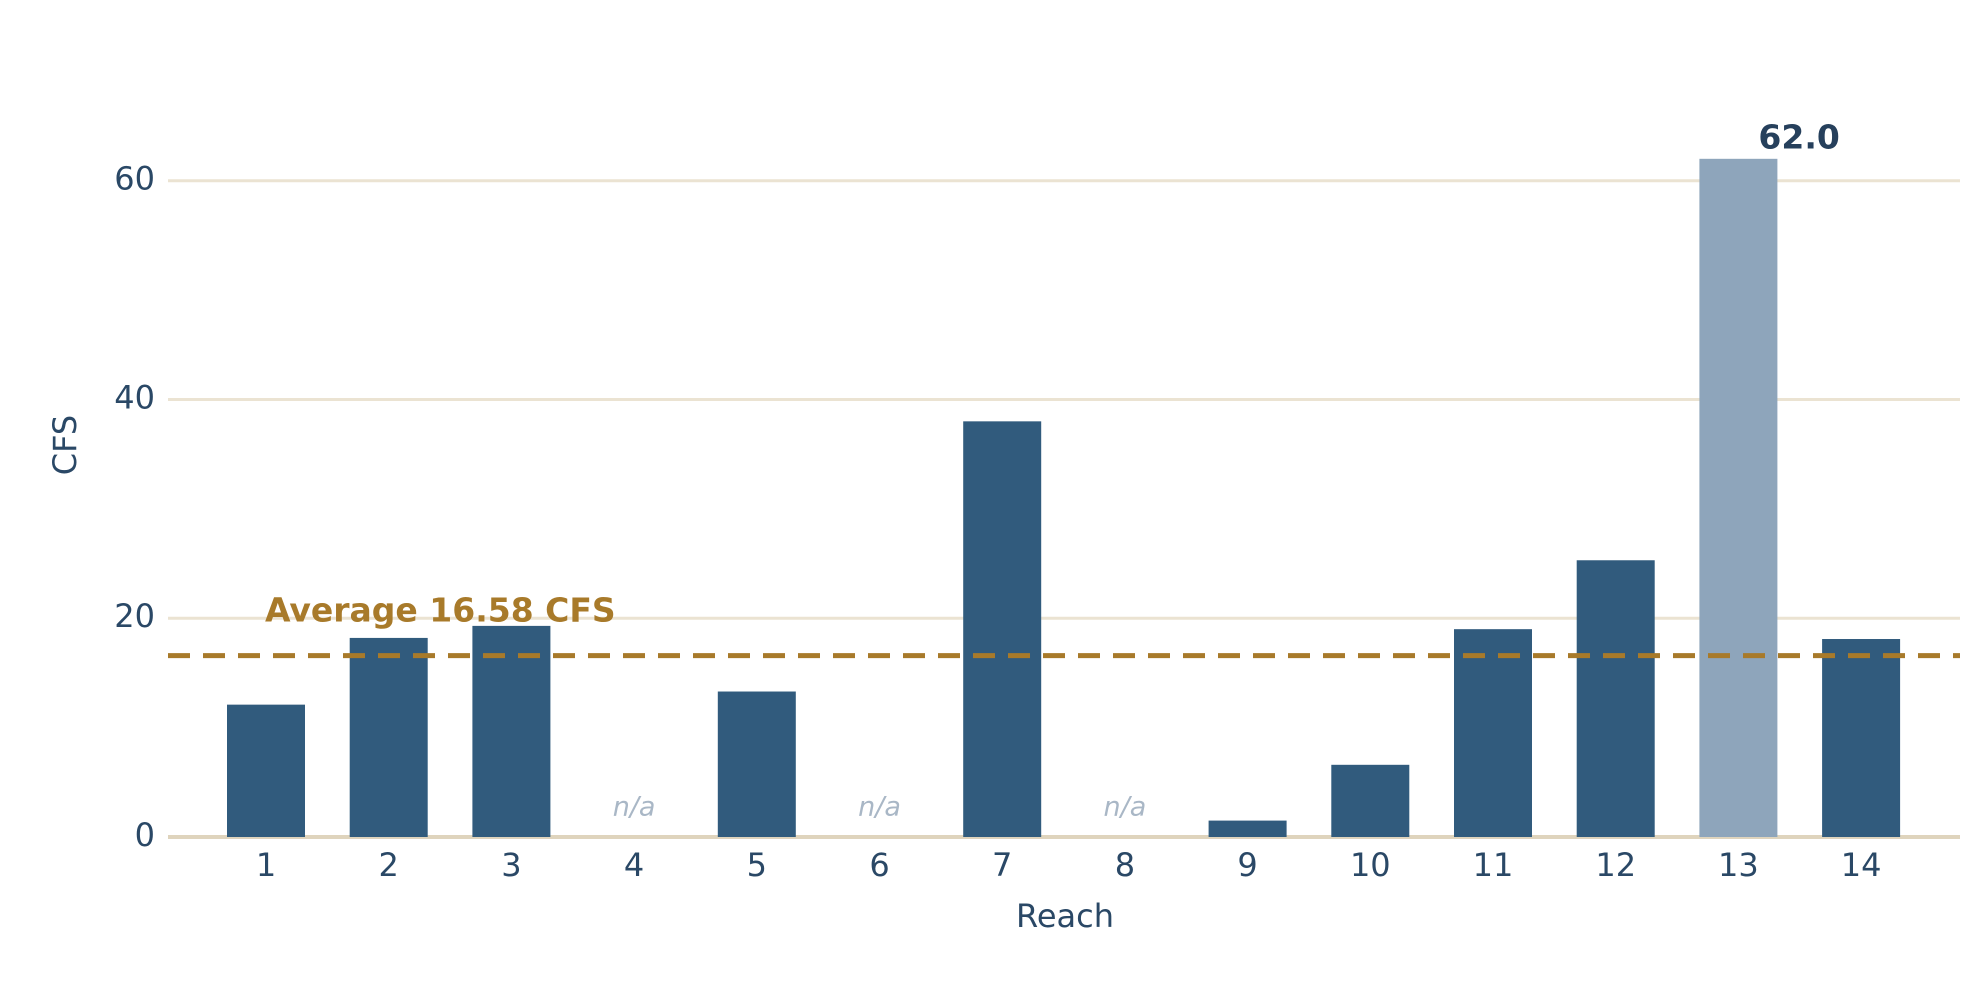 This screenshot has height=990, width=1980. I want to click on average-label: Average 16.58 CFS, so click(440, 610).